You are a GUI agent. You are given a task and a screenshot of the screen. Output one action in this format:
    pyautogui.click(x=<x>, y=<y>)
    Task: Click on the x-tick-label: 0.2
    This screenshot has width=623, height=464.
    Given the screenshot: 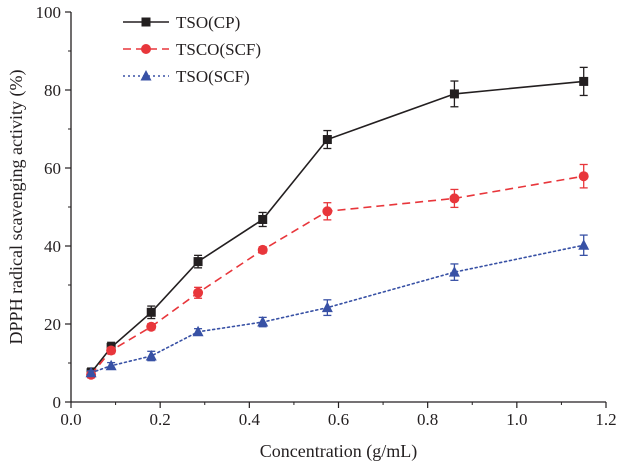 What is the action you would take?
    pyautogui.click(x=160, y=419)
    